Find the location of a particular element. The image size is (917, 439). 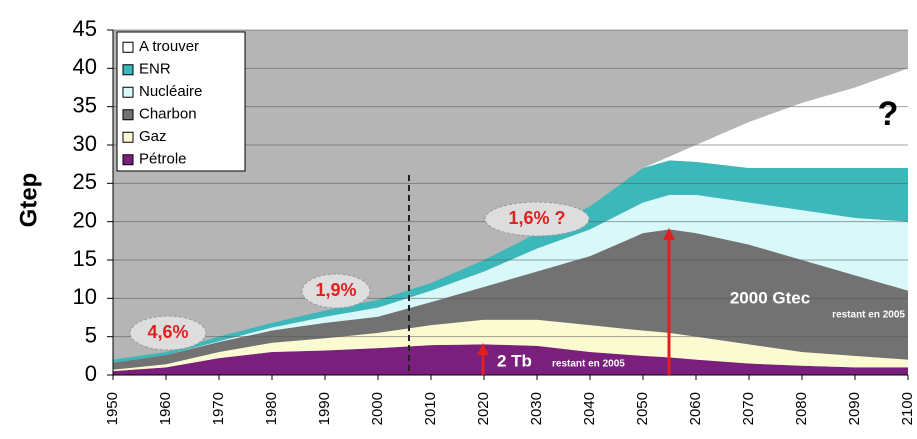

legend-label: Charbon is located at coordinates (168, 114).